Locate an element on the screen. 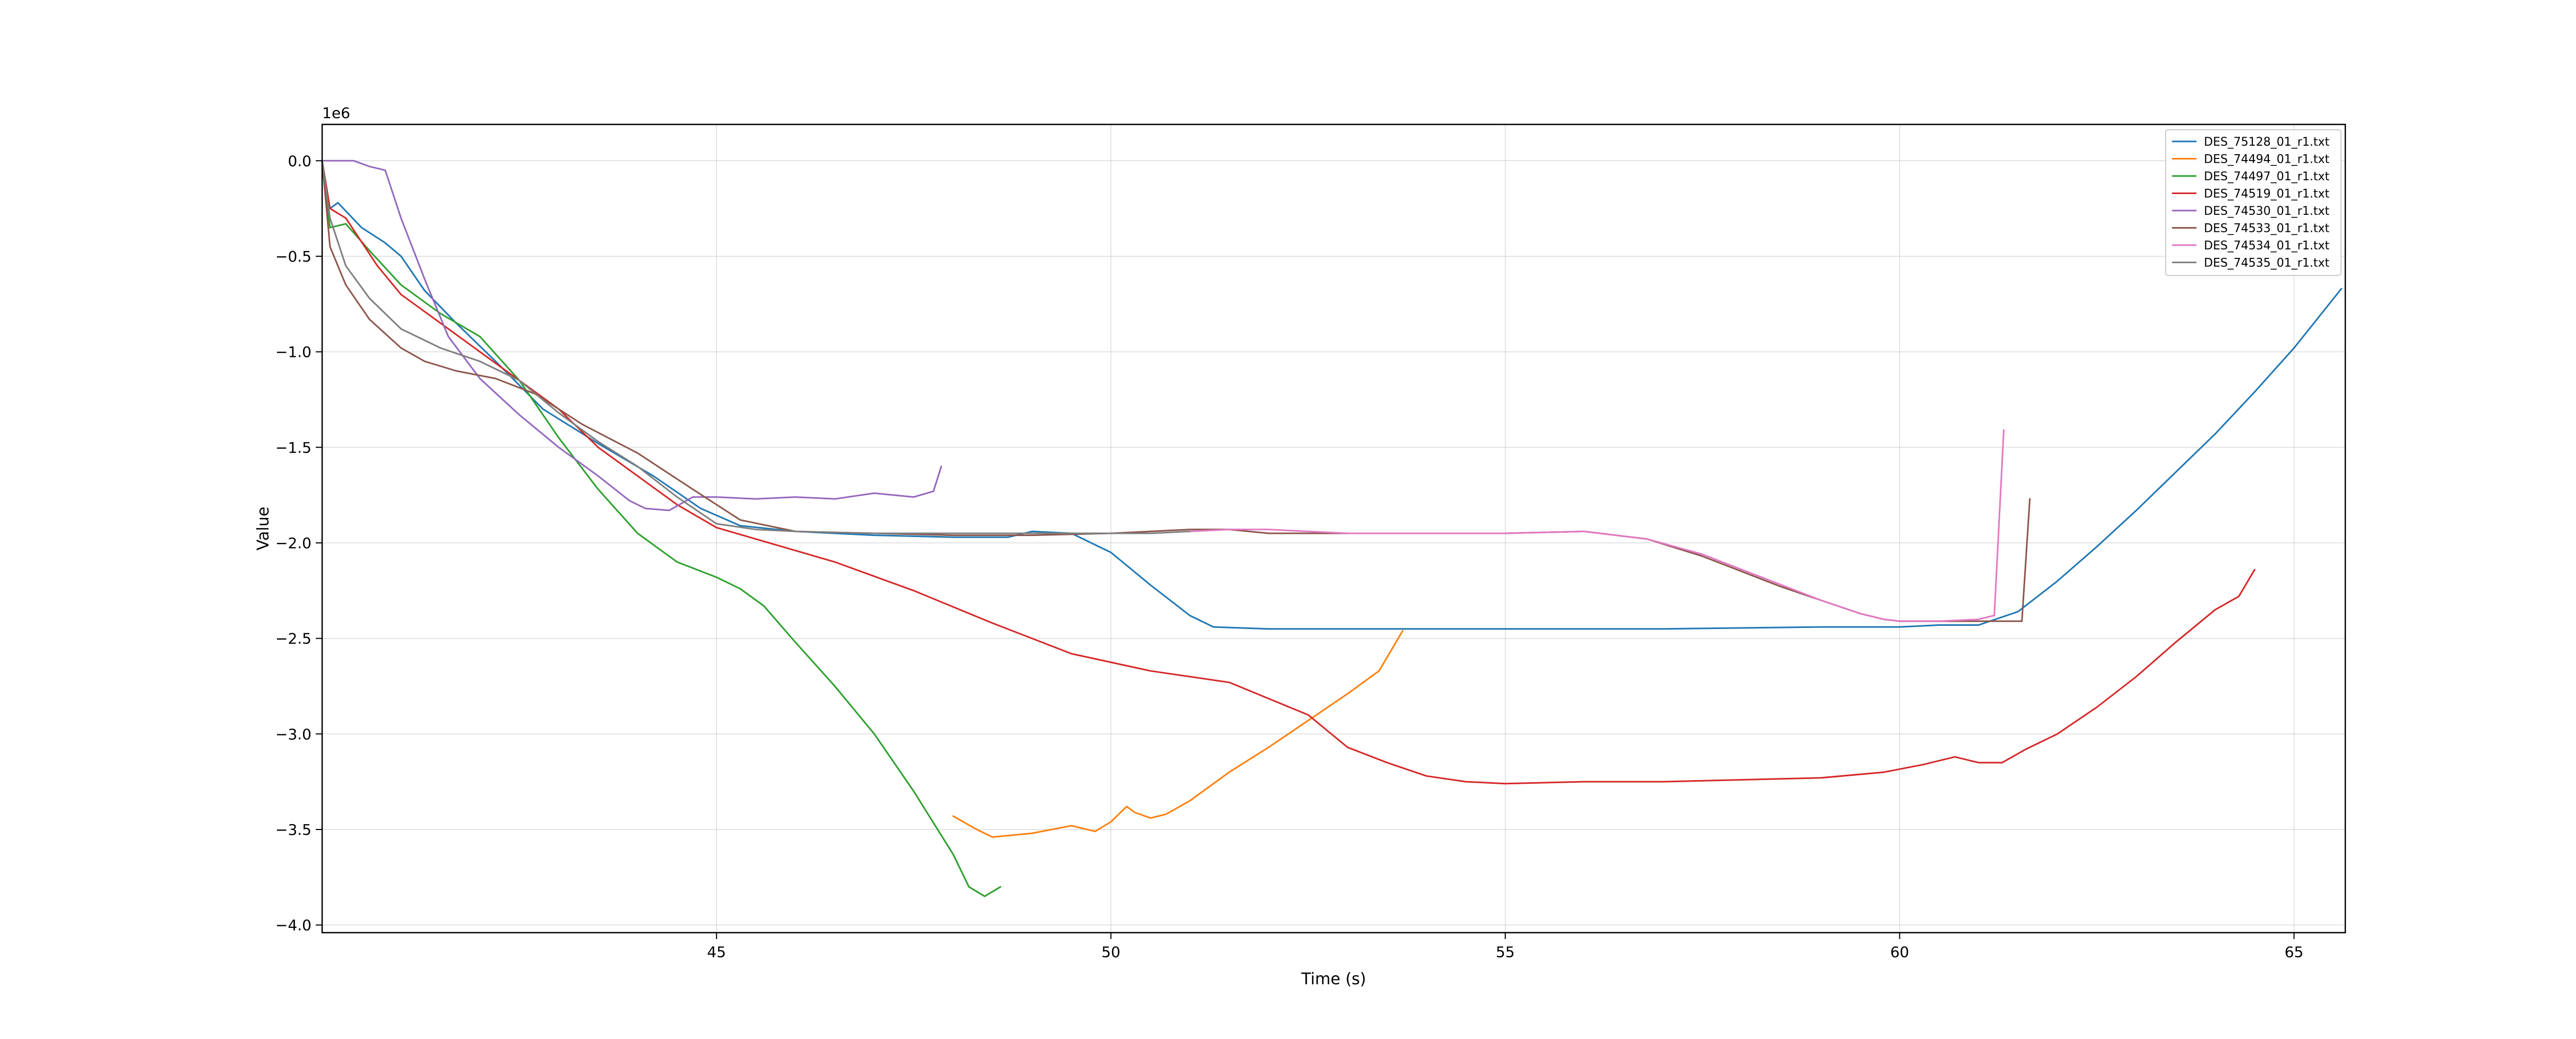  y-tick-label: 0.0 is located at coordinates (300, 161).